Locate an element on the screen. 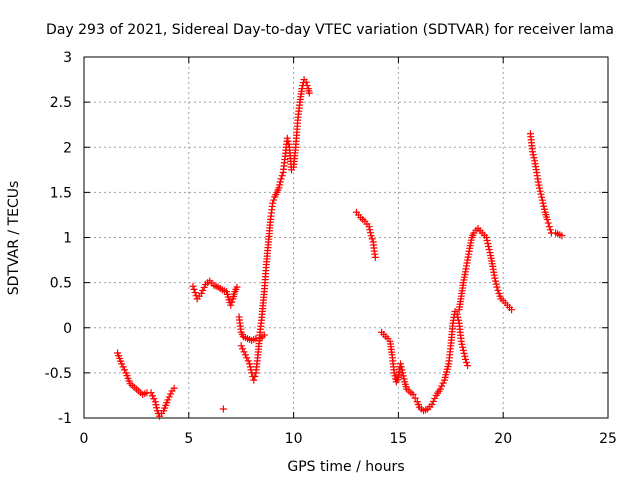 This screenshot has width=640, height=480. y-tick-label: 3 is located at coordinates (67, 58).